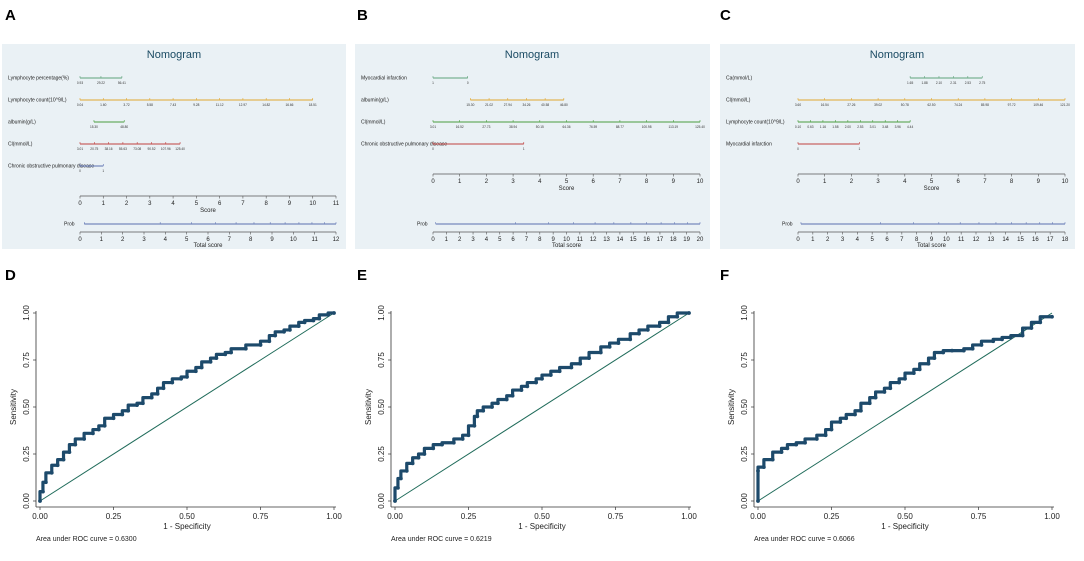 The height and width of the screenshot is (561, 1084). Describe the element at coordinates (26, 407) in the screenshot. I see `y-tick-label: 0.50` at that location.